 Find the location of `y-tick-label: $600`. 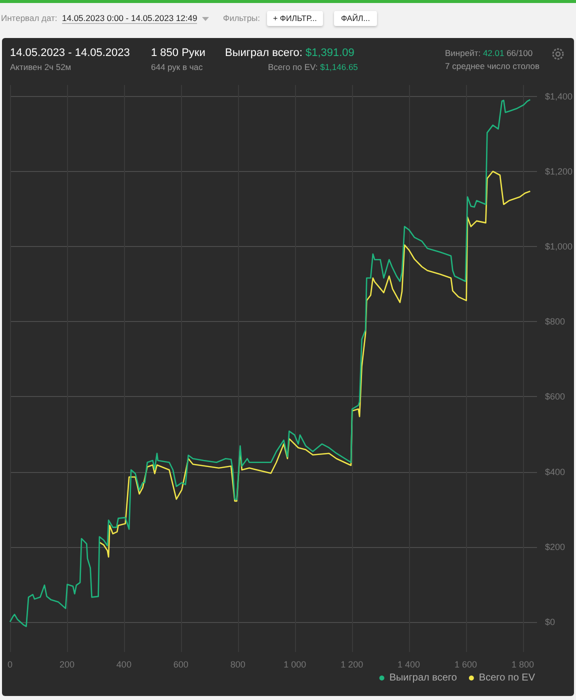

y-tick-label: $600 is located at coordinates (555, 397).